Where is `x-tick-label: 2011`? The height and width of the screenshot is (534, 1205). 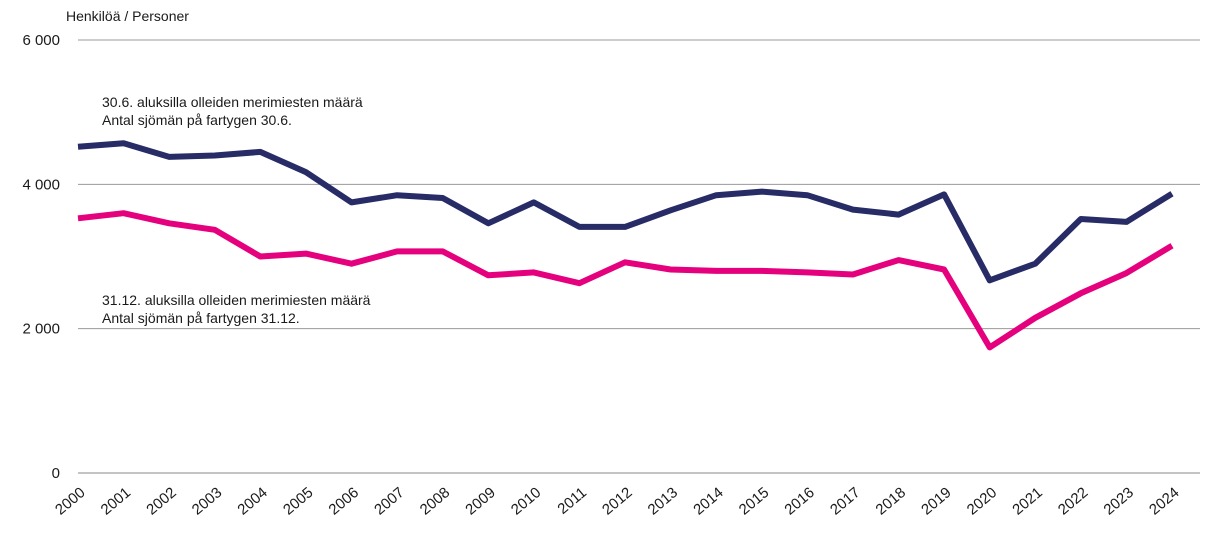 x-tick-label: 2011 is located at coordinates (572, 501).